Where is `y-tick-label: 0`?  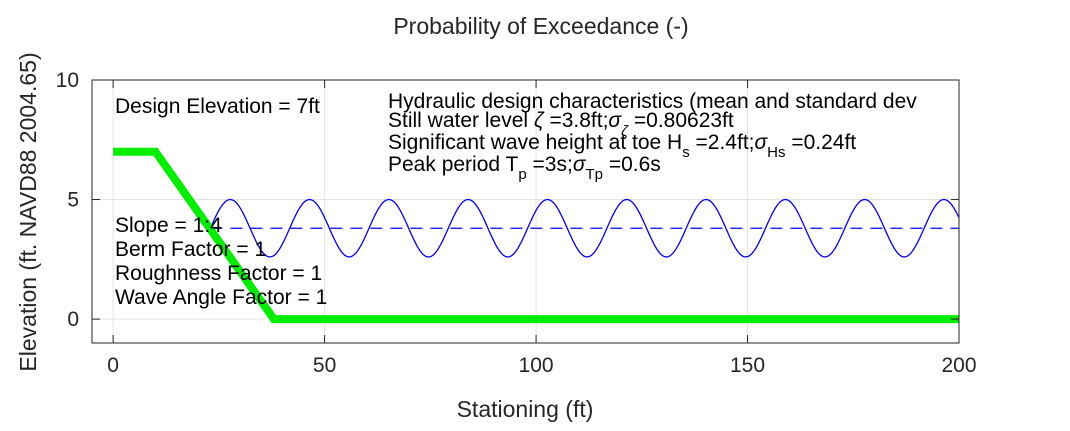 y-tick-label: 0 is located at coordinates (73, 319).